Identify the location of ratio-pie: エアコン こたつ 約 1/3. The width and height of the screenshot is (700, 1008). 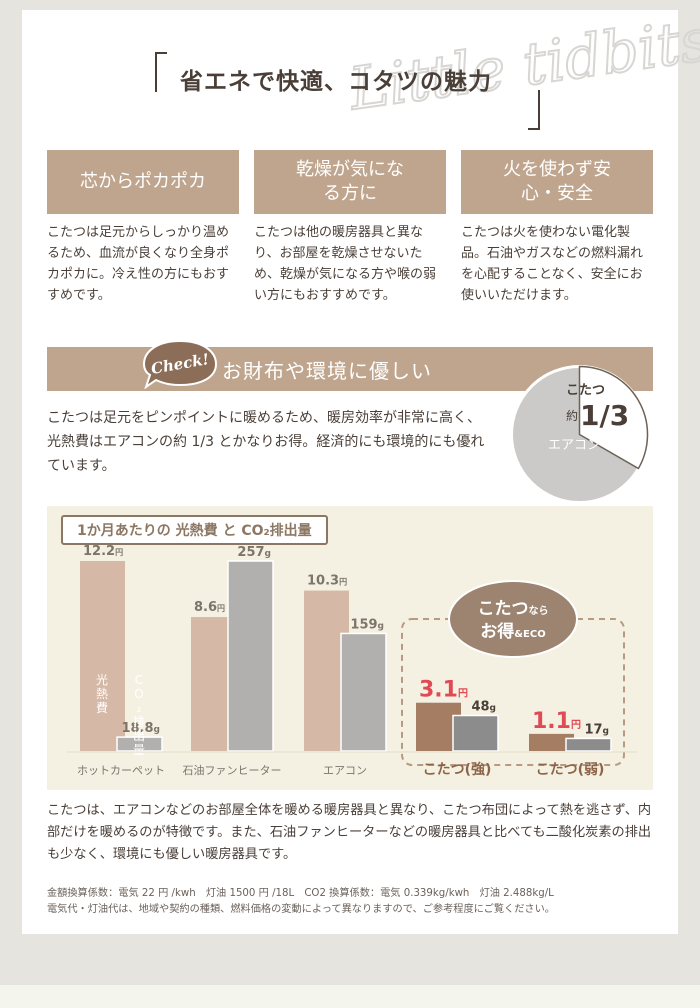
(579, 434).